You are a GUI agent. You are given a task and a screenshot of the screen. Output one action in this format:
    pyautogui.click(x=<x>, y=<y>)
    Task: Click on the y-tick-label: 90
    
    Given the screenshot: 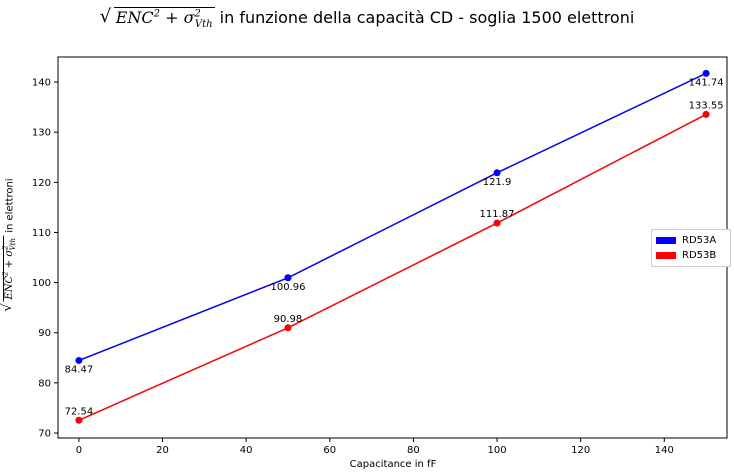 What is the action you would take?
    pyautogui.click(x=44, y=333)
    